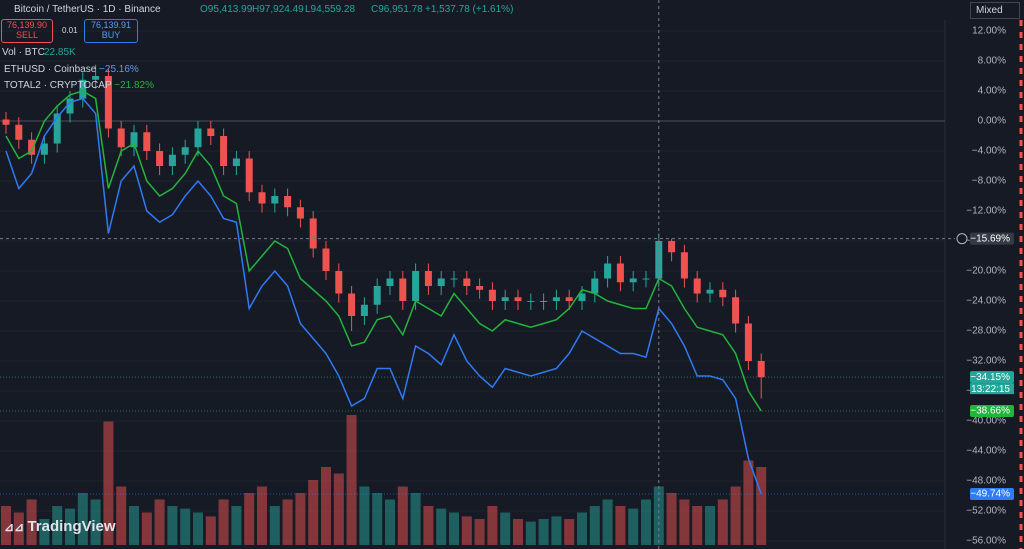  What do you see at coordinates (986, 511) in the screenshot?
I see `y-tick-label: −52.00%` at bounding box center [986, 511].